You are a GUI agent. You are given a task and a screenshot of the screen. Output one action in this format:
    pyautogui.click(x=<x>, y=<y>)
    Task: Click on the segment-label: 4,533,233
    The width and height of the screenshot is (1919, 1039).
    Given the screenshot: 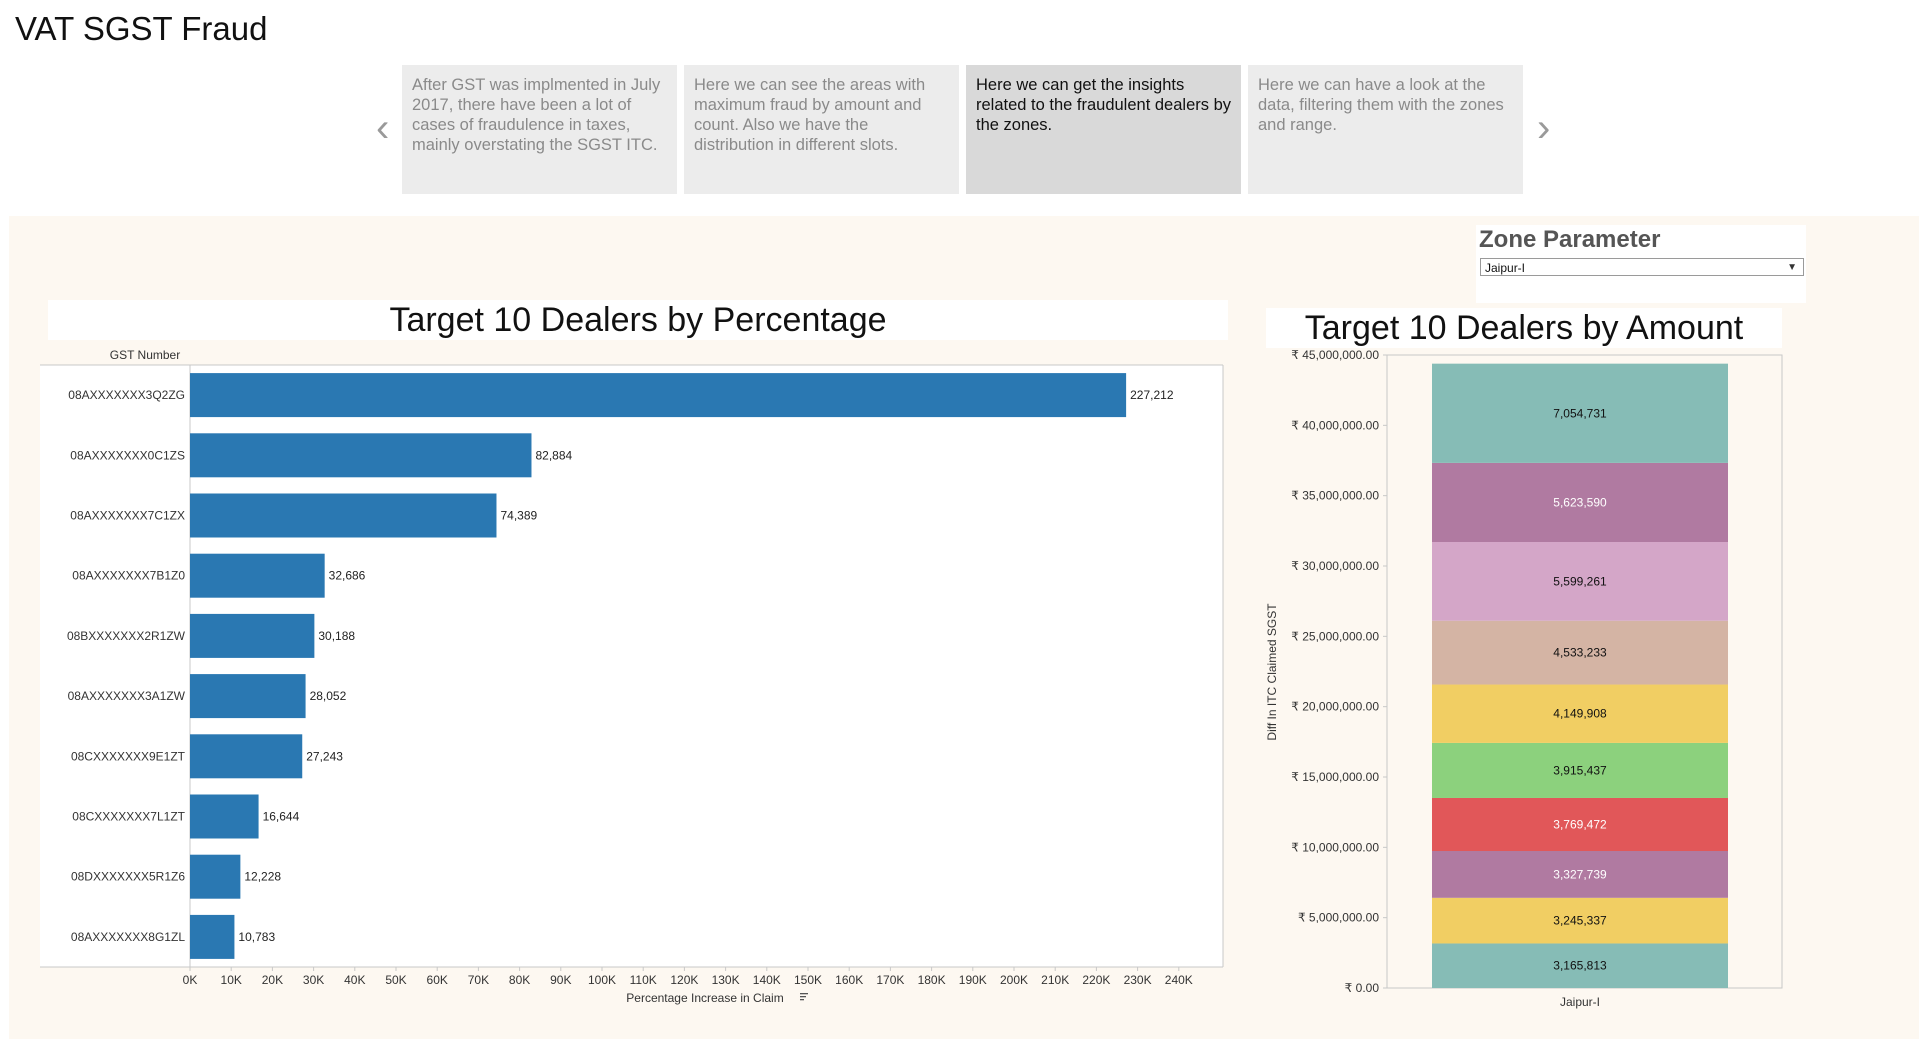 What is the action you would take?
    pyautogui.click(x=1580, y=653)
    